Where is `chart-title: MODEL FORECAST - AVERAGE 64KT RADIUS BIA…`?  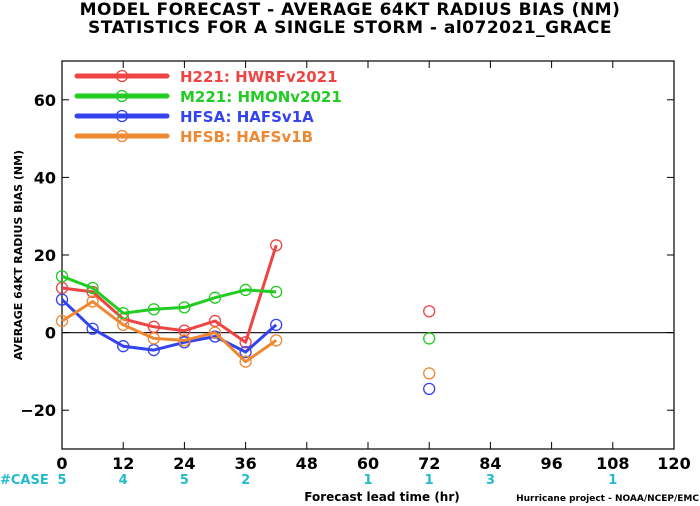
chart-title: MODEL FORECAST - AVERAGE 64KT RADIUS BIA… is located at coordinates (350, 10).